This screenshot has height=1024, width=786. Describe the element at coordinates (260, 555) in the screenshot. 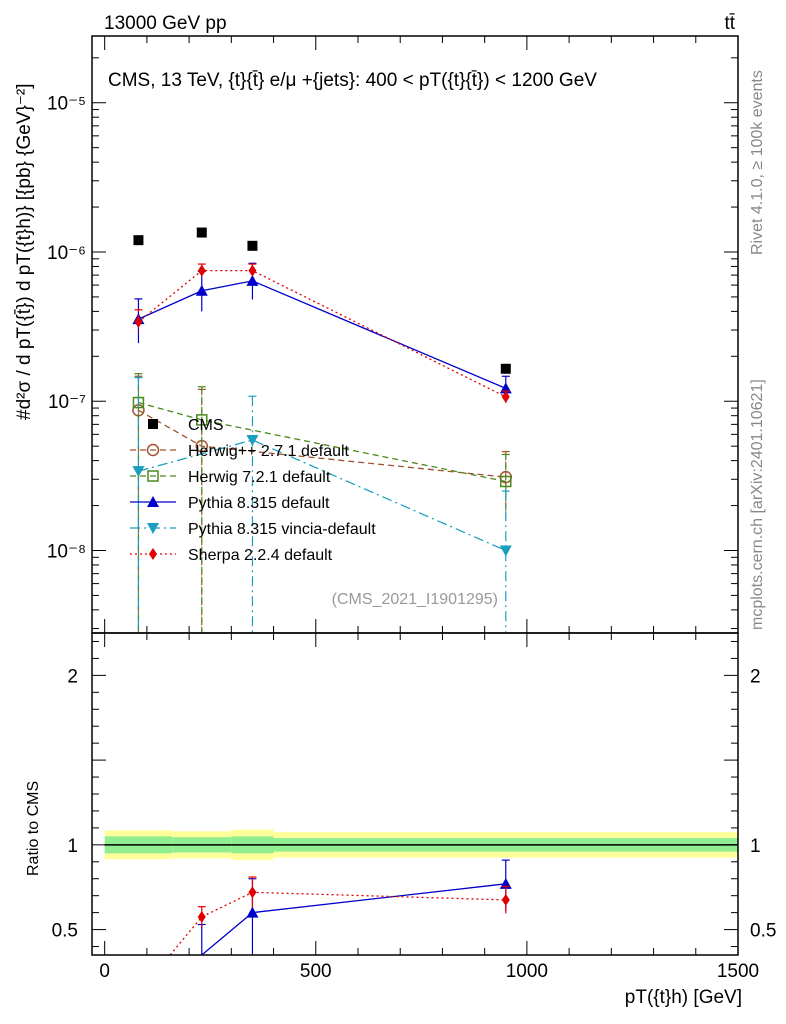

I see `legend-label: Sherpa 2.2.4 default` at that location.